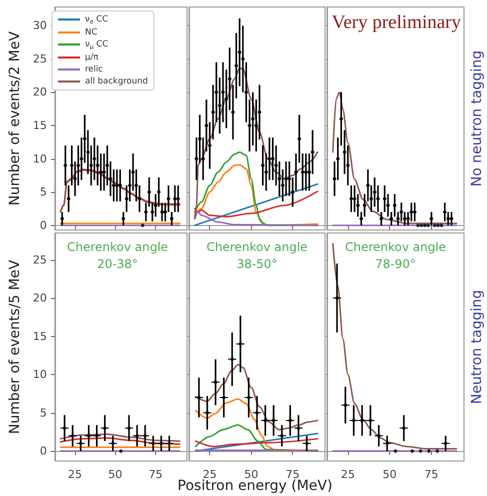  What do you see at coordinates (116, 81) in the screenshot?
I see `legend-label: all background` at bounding box center [116, 81].